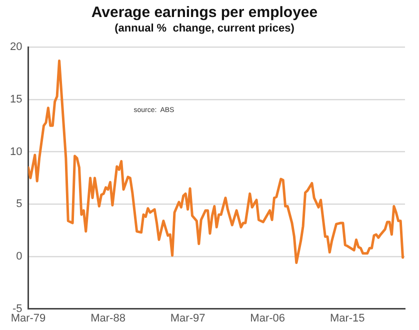  I want to click on y-tick-label: 0, so click(19, 256).